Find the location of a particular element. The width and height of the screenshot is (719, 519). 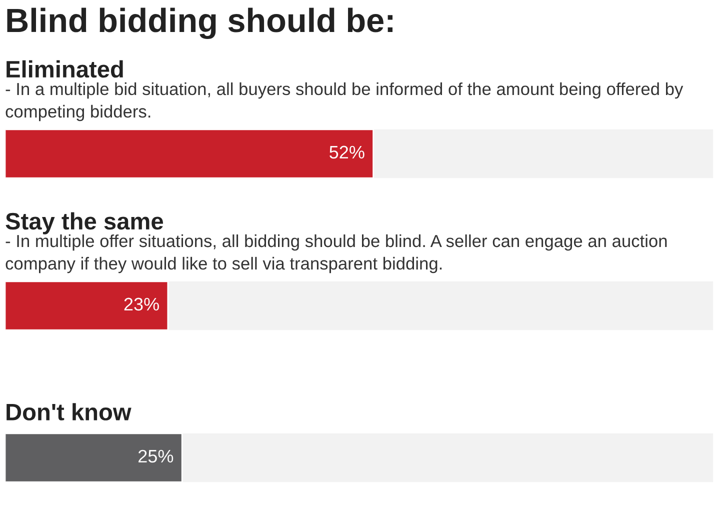

data-label: 52% is located at coordinates (347, 152).